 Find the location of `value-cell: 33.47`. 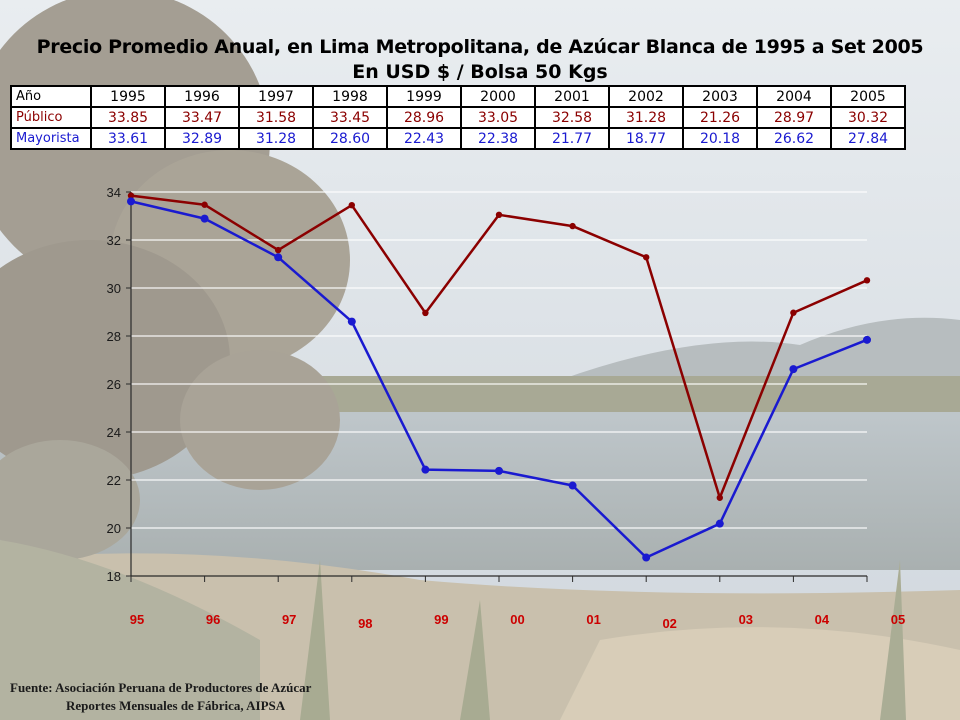

value-cell: 33.47 is located at coordinates (202, 117).